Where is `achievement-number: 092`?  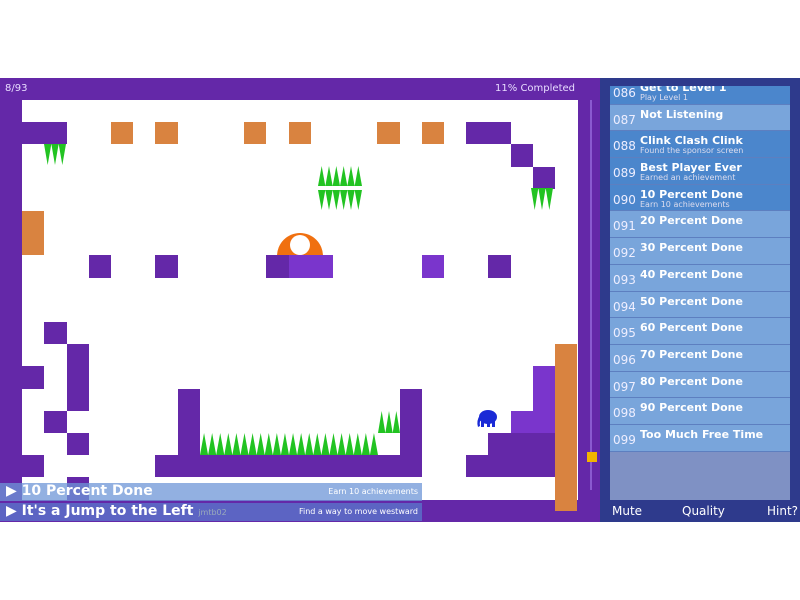 achievement-number: 092 is located at coordinates (624, 253).